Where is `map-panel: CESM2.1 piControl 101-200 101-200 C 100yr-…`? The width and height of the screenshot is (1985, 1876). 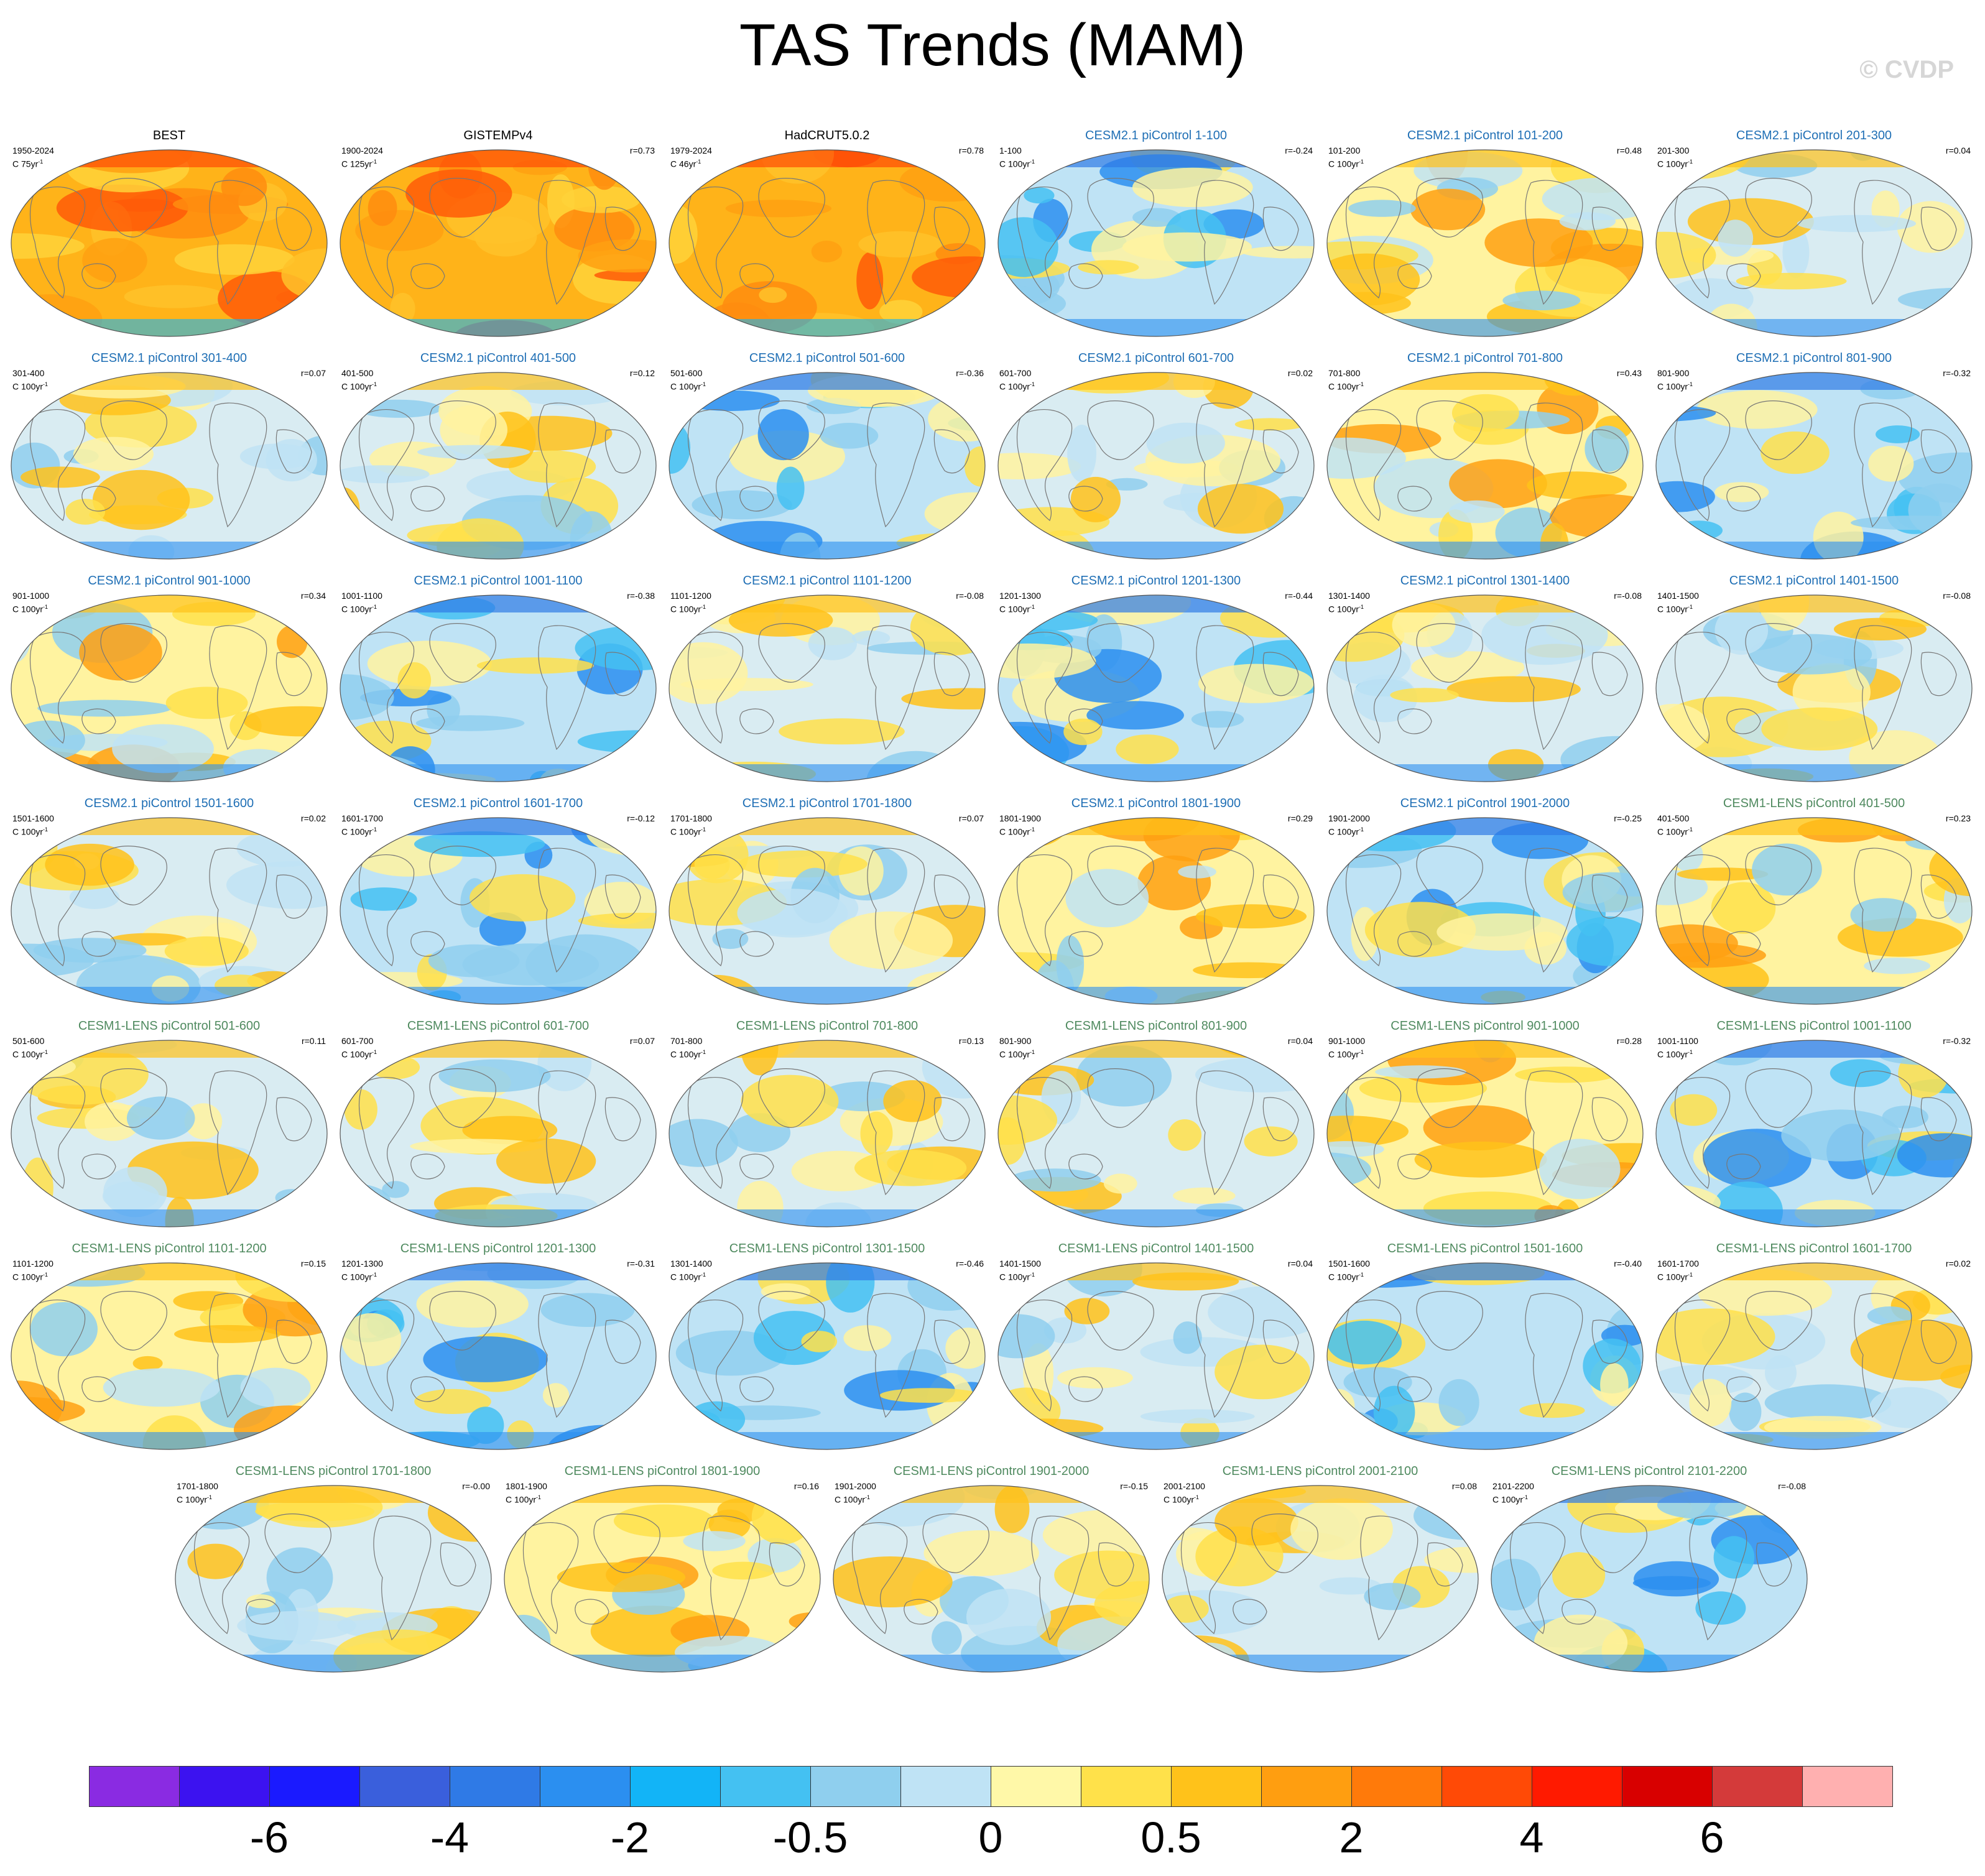 map-panel: CESM2.1 piControl 101-200 101-200 C 100yr-… is located at coordinates (1485, 233).